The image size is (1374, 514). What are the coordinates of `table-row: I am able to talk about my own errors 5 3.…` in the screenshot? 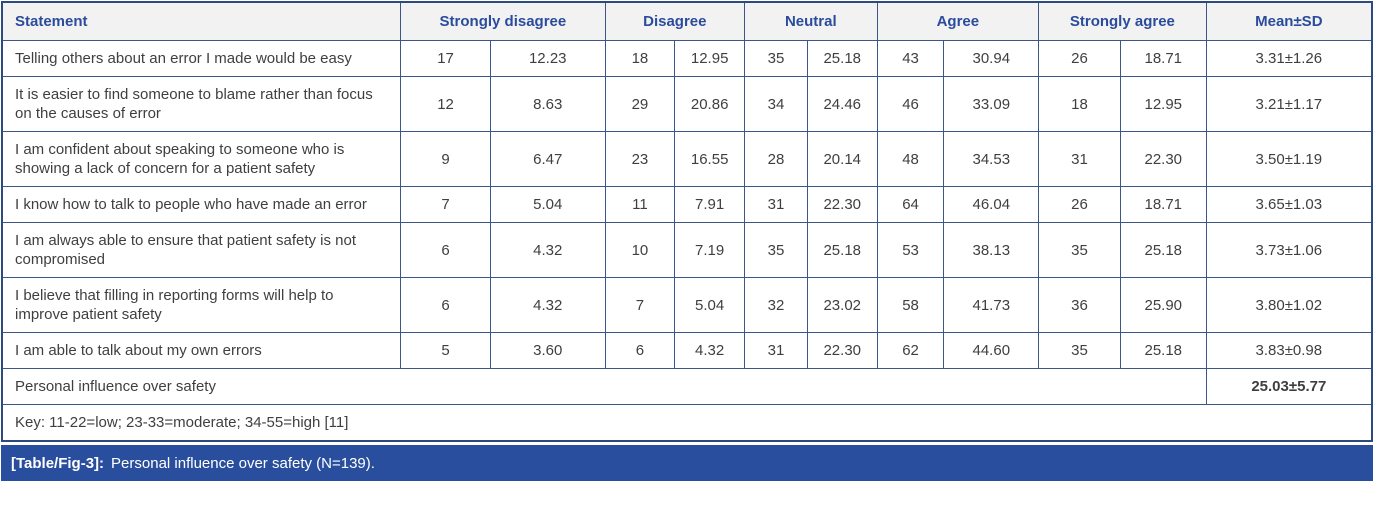 It's located at (687, 350).